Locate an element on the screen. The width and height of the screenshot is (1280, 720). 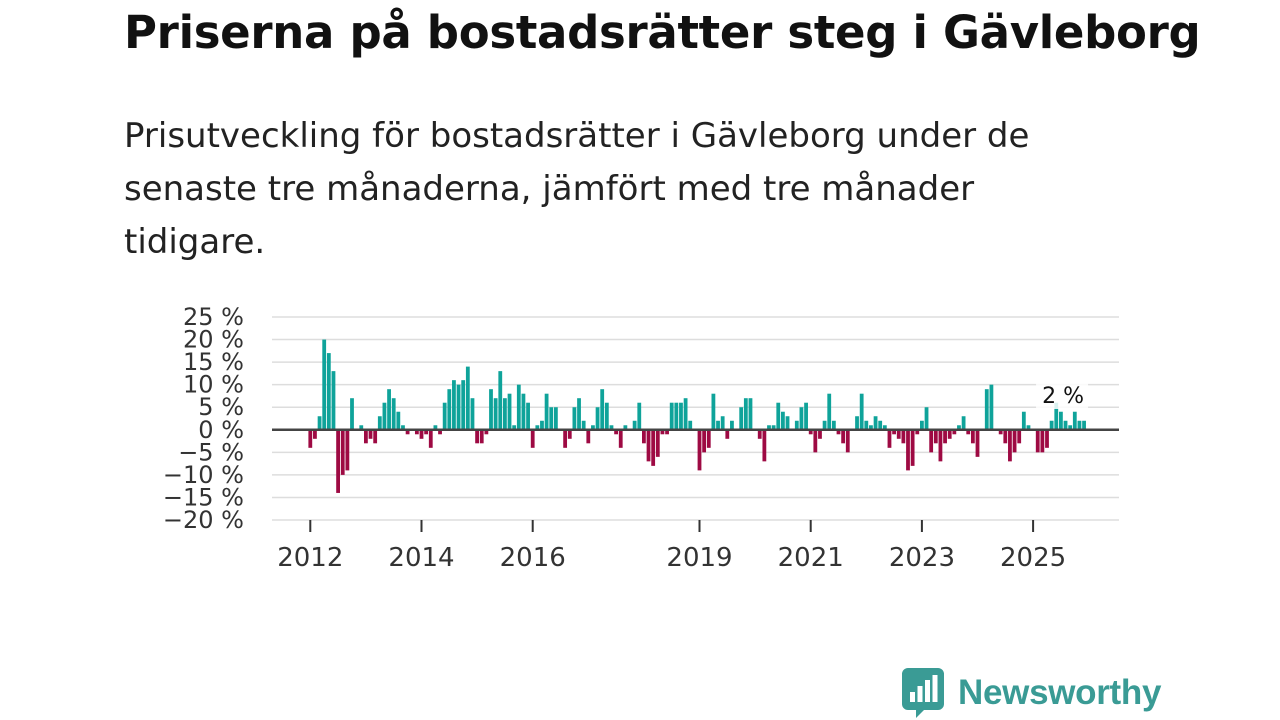
y-tick-label: −20 % is located at coordinates (203, 520).